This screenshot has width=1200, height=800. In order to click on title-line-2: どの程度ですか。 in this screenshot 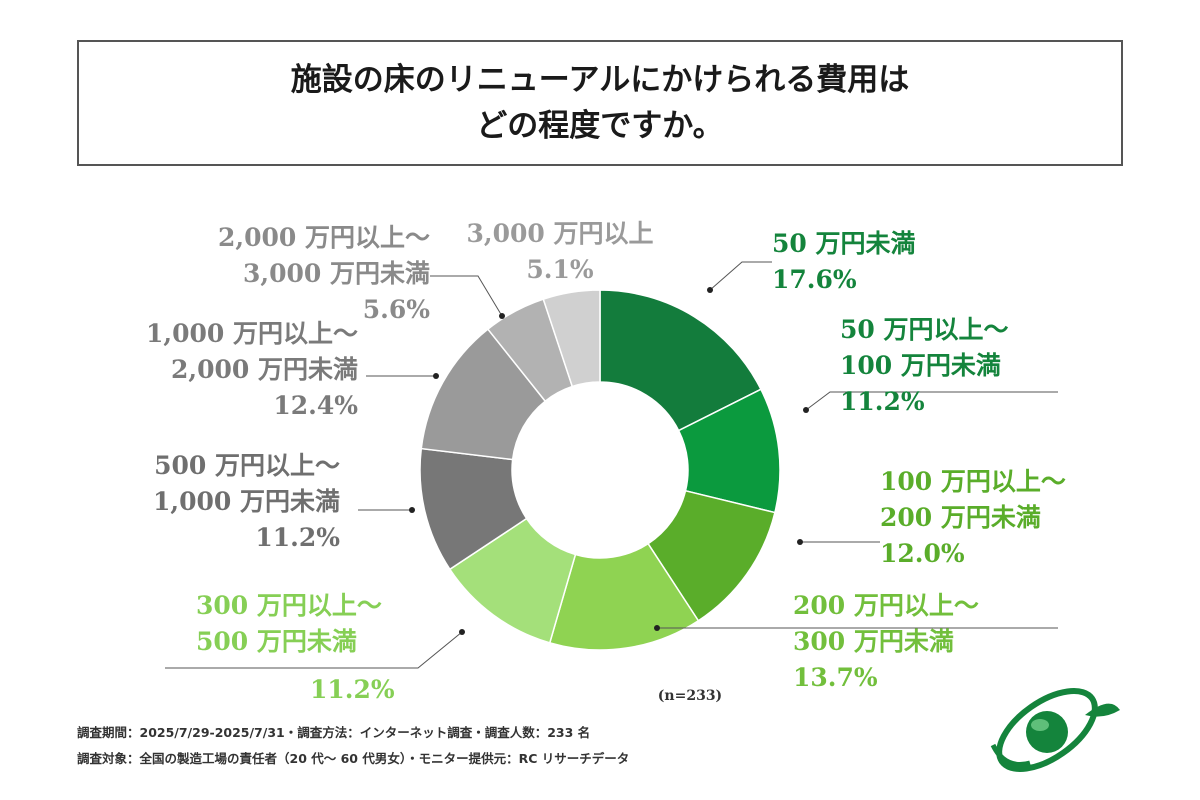, I will do `click(600, 126)`.